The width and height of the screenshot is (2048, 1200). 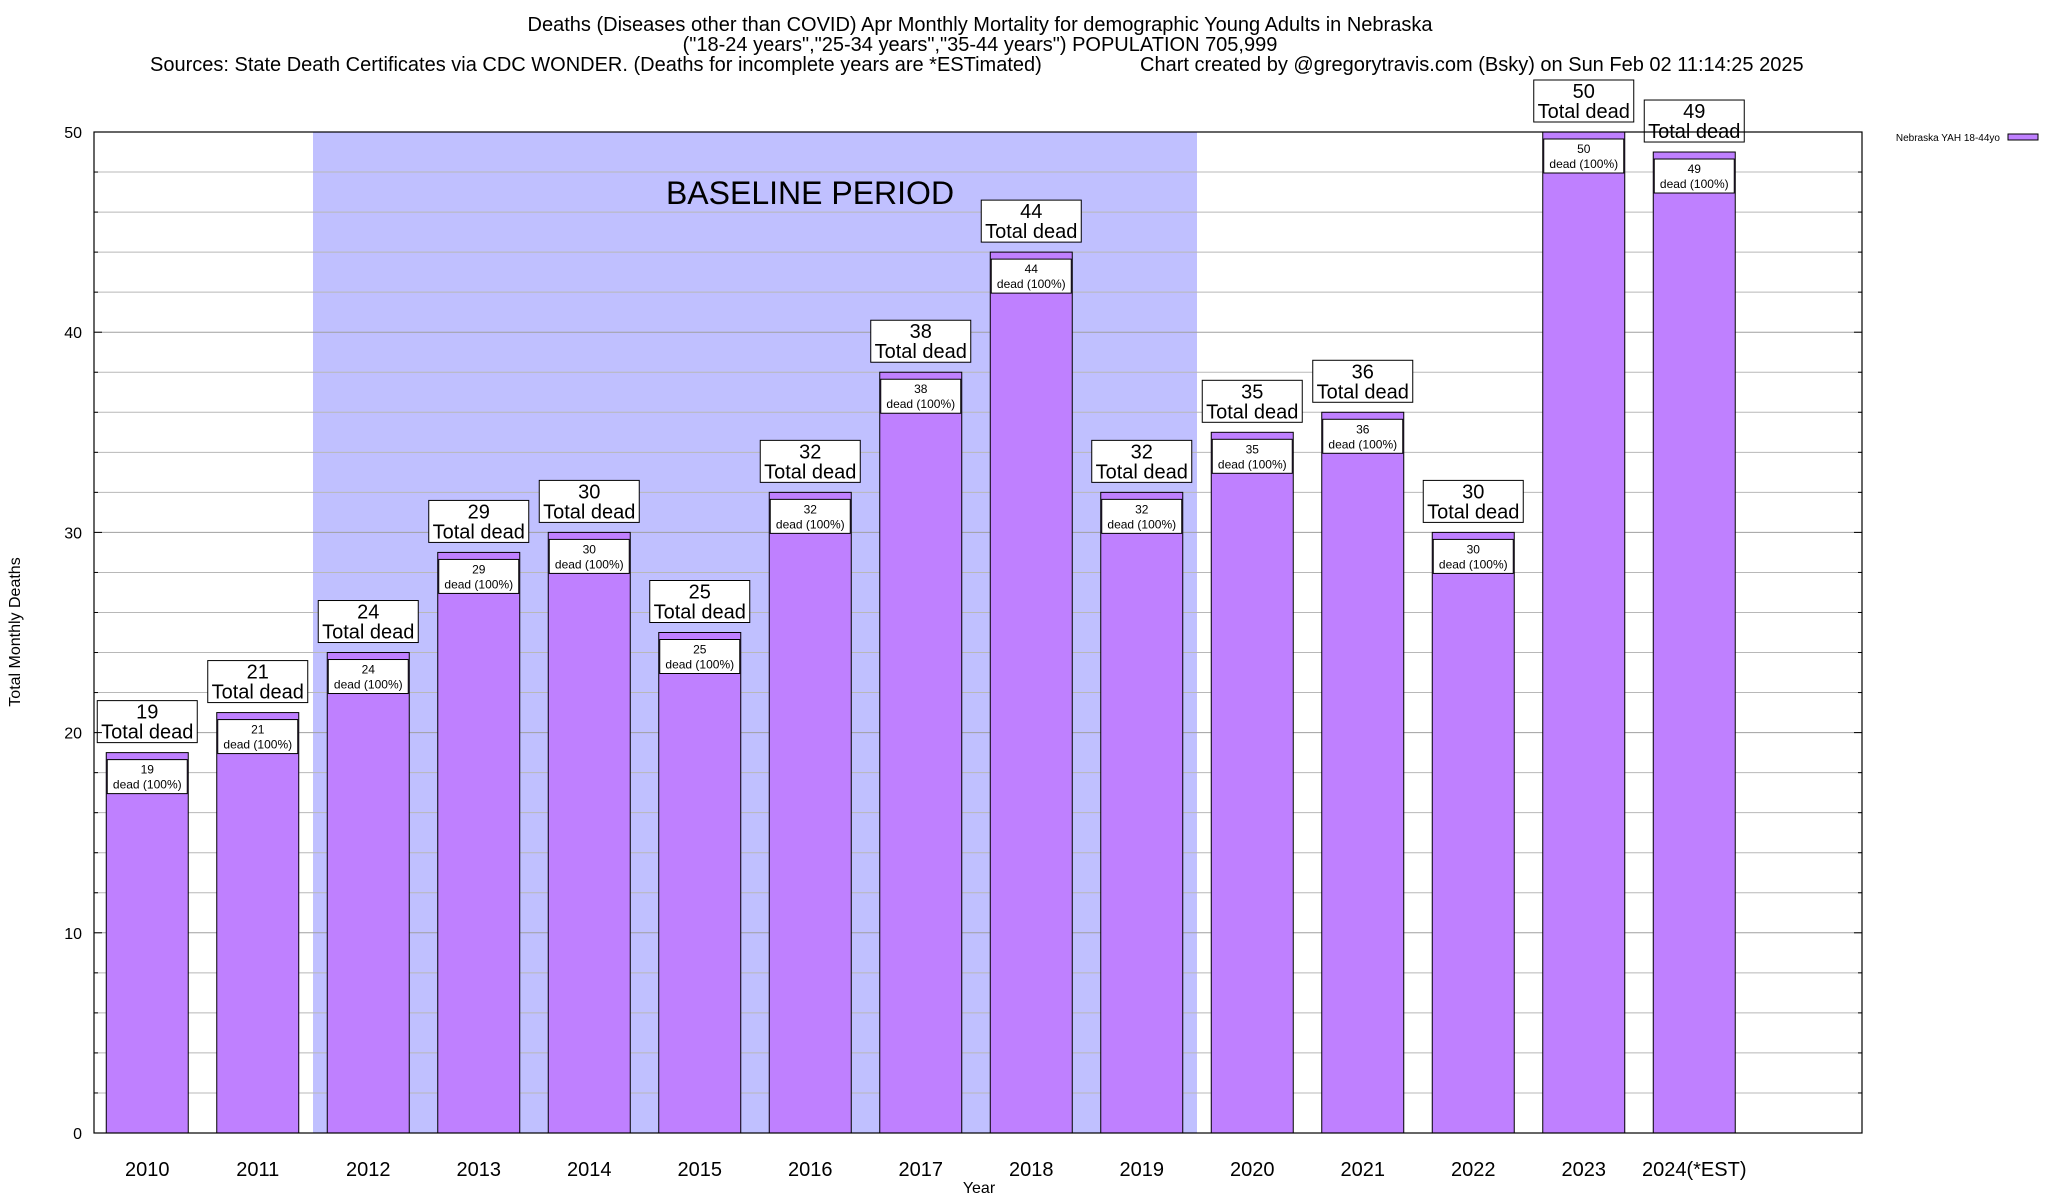 What do you see at coordinates (921, 389) in the screenshot?
I see `inner-value-label: 38` at bounding box center [921, 389].